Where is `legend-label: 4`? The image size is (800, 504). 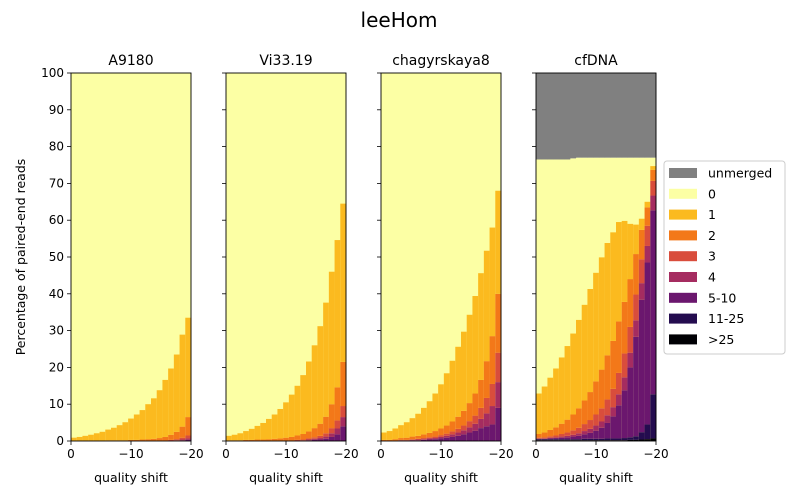
legend-label: 4 is located at coordinates (712, 277).